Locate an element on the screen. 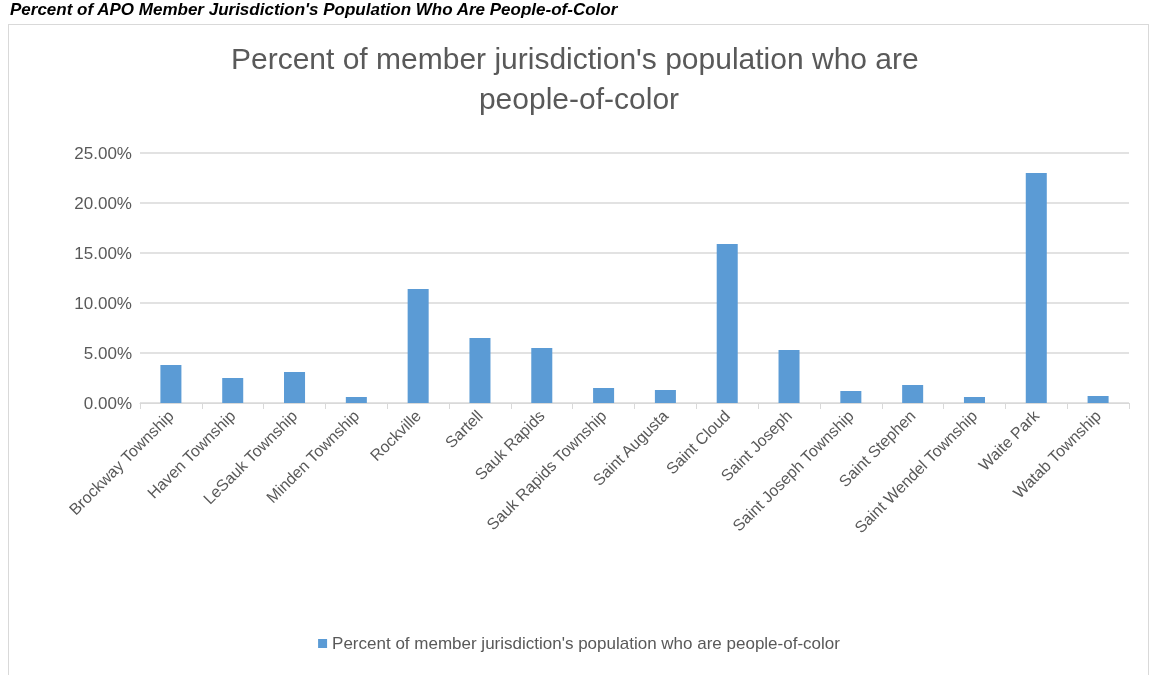 This screenshot has width=1151, height=675. text: Percent of APO Member Jurisdiction's Population Who Are People-of-Color is located at coordinates (314, 10).